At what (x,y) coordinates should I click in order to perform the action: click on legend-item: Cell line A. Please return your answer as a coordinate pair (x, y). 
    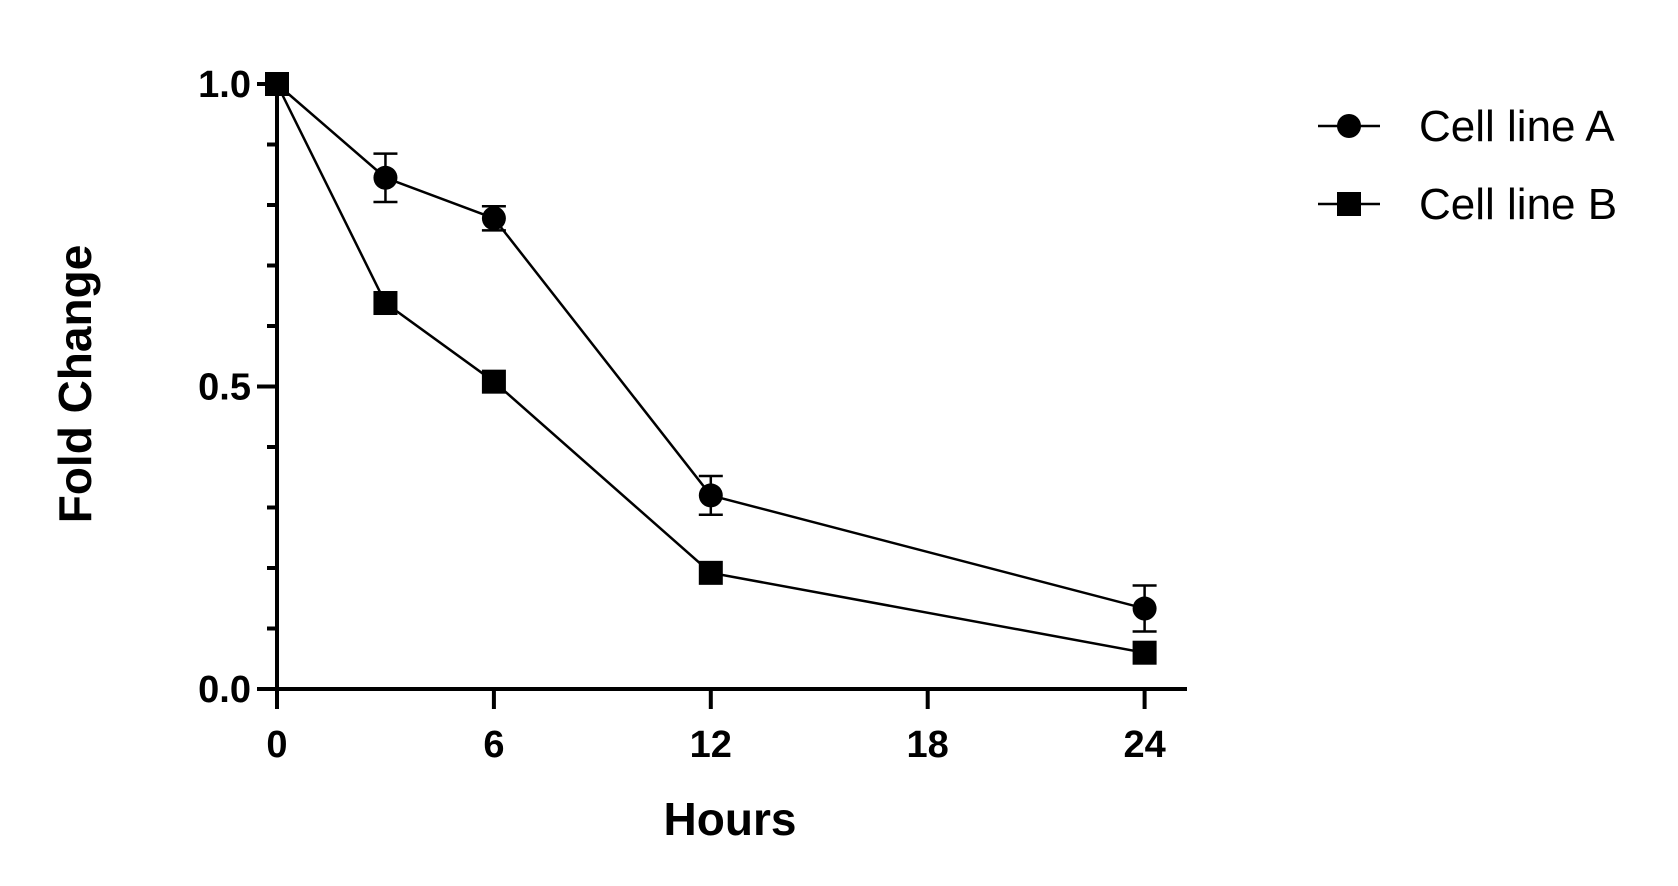
    Looking at the image, I should click on (1466, 126).